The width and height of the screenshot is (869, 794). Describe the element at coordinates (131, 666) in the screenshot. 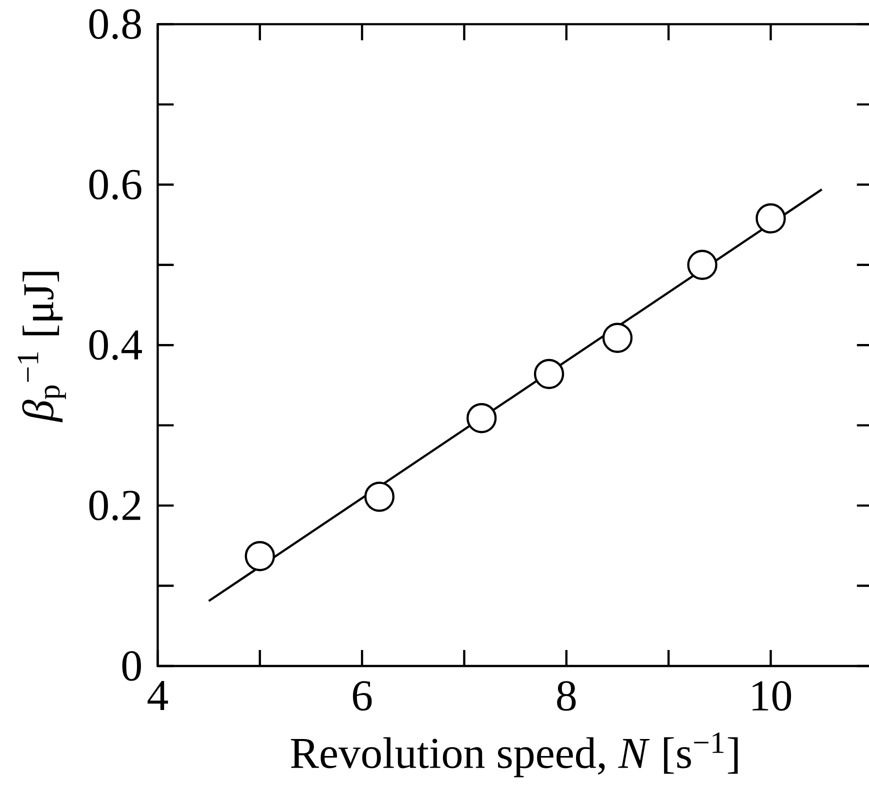

I see `y-tick-label: 0` at that location.